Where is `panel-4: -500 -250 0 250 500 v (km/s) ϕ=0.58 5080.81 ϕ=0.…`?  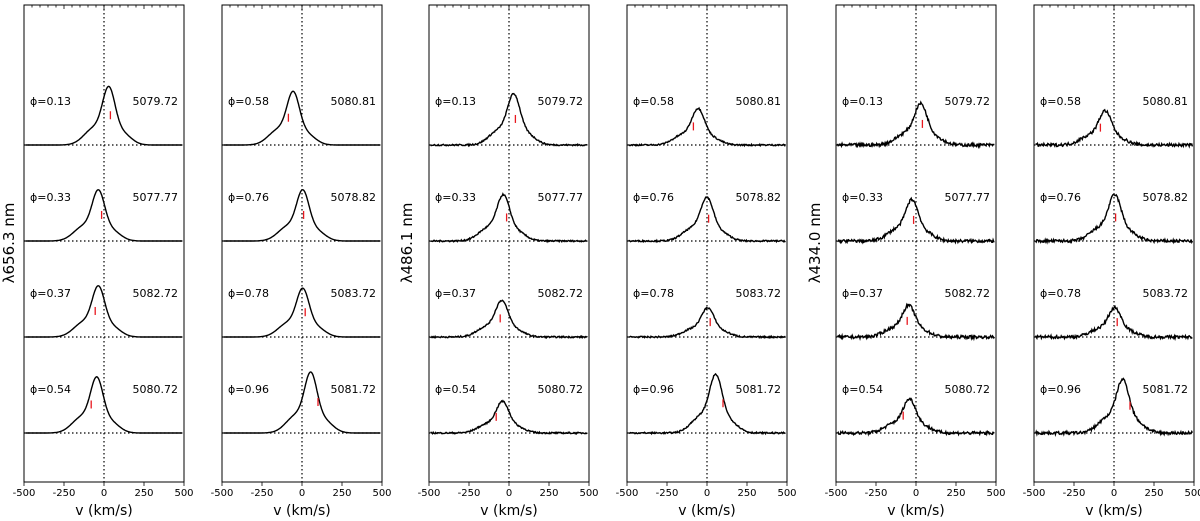 panel-4: -500 -250 0 250 500 v (km/s) ϕ=0.58 5080.81 ϕ=0.… is located at coordinates (706, 261).